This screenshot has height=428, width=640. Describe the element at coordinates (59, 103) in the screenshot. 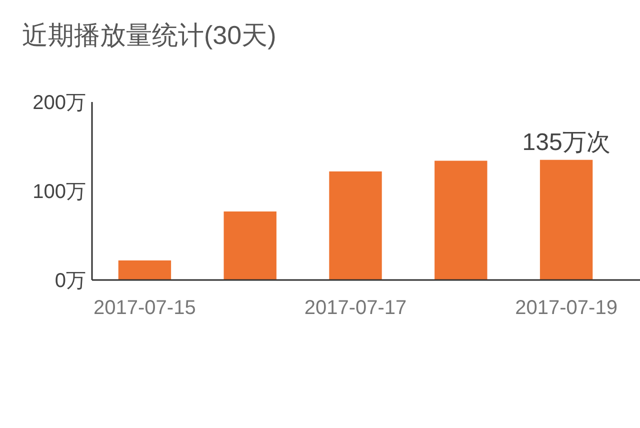

I see `y-tick-label: 200万` at that location.